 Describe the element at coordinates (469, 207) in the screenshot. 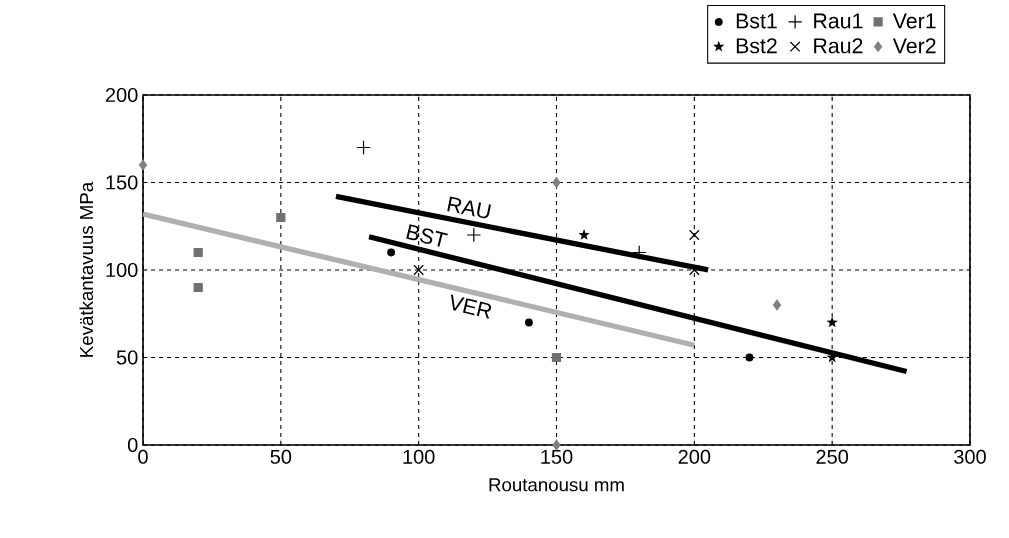

I see `text: RAU` at that location.